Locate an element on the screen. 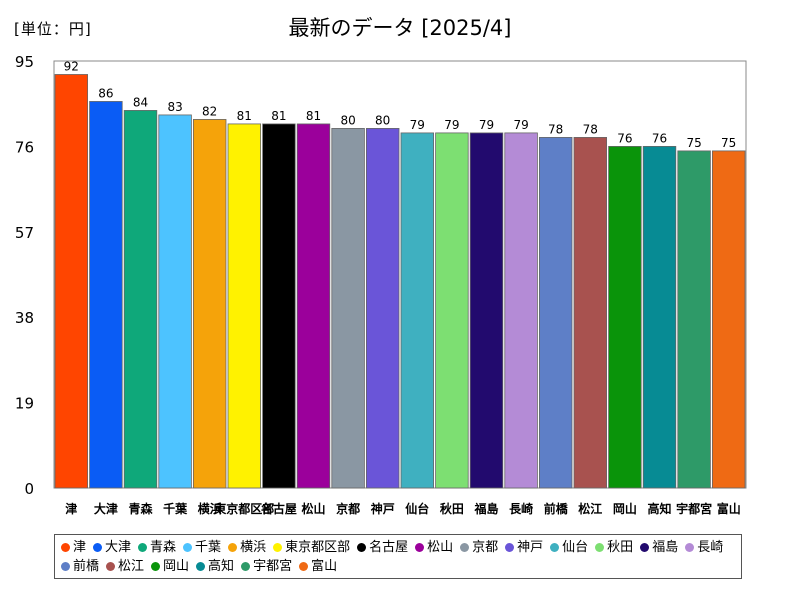  x-tick-label: 津 is located at coordinates (71, 508).